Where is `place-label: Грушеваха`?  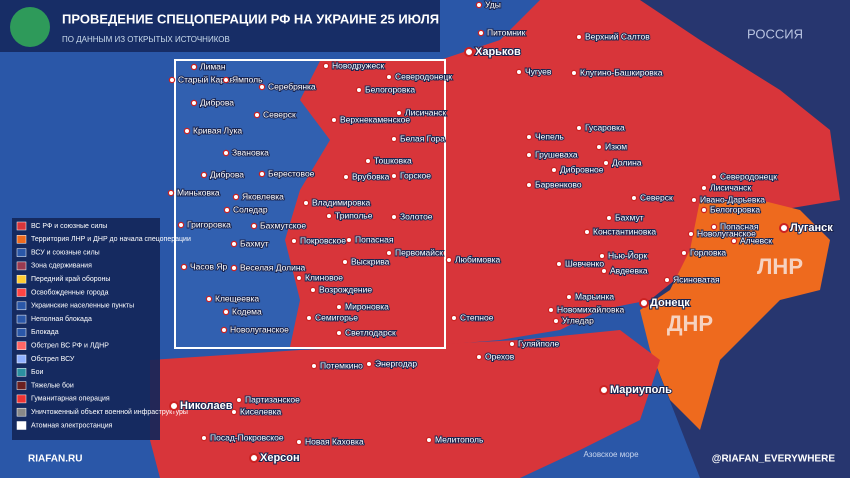
place-label: Грушеваха is located at coordinates (556, 154).